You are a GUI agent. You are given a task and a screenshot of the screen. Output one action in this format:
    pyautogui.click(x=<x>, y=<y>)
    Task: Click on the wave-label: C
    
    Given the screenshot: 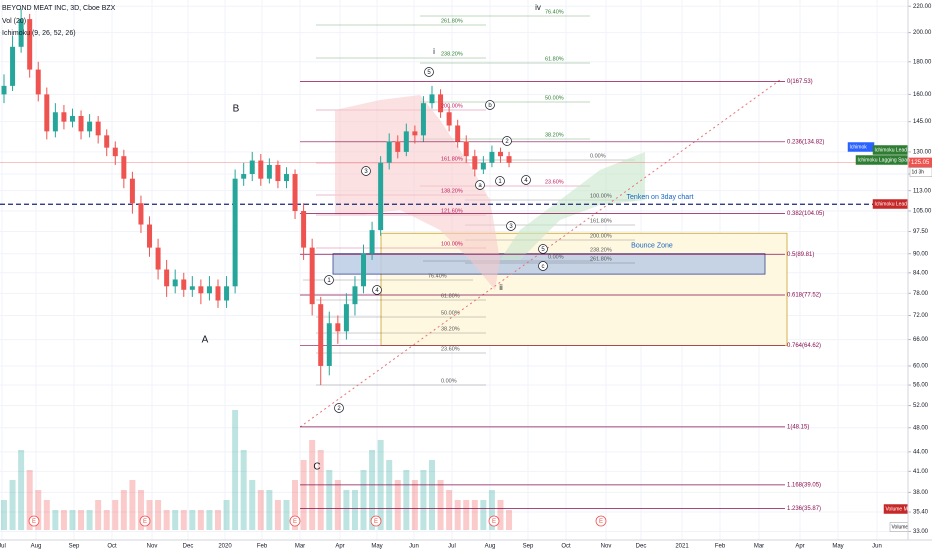 What is the action you would take?
    pyautogui.click(x=316, y=467)
    